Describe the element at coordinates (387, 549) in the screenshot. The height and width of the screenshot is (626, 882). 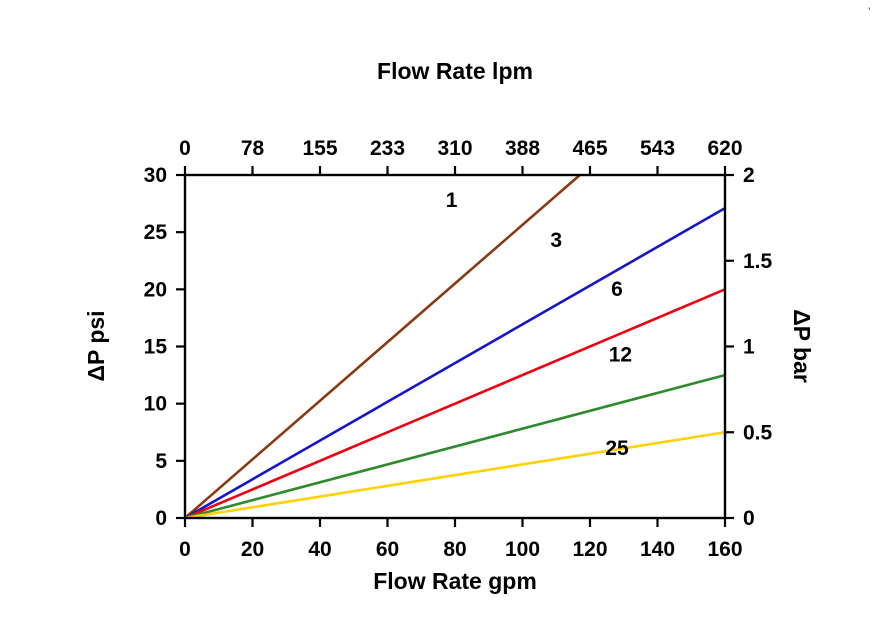
I see `x-bottom-tick-label: 60` at that location.